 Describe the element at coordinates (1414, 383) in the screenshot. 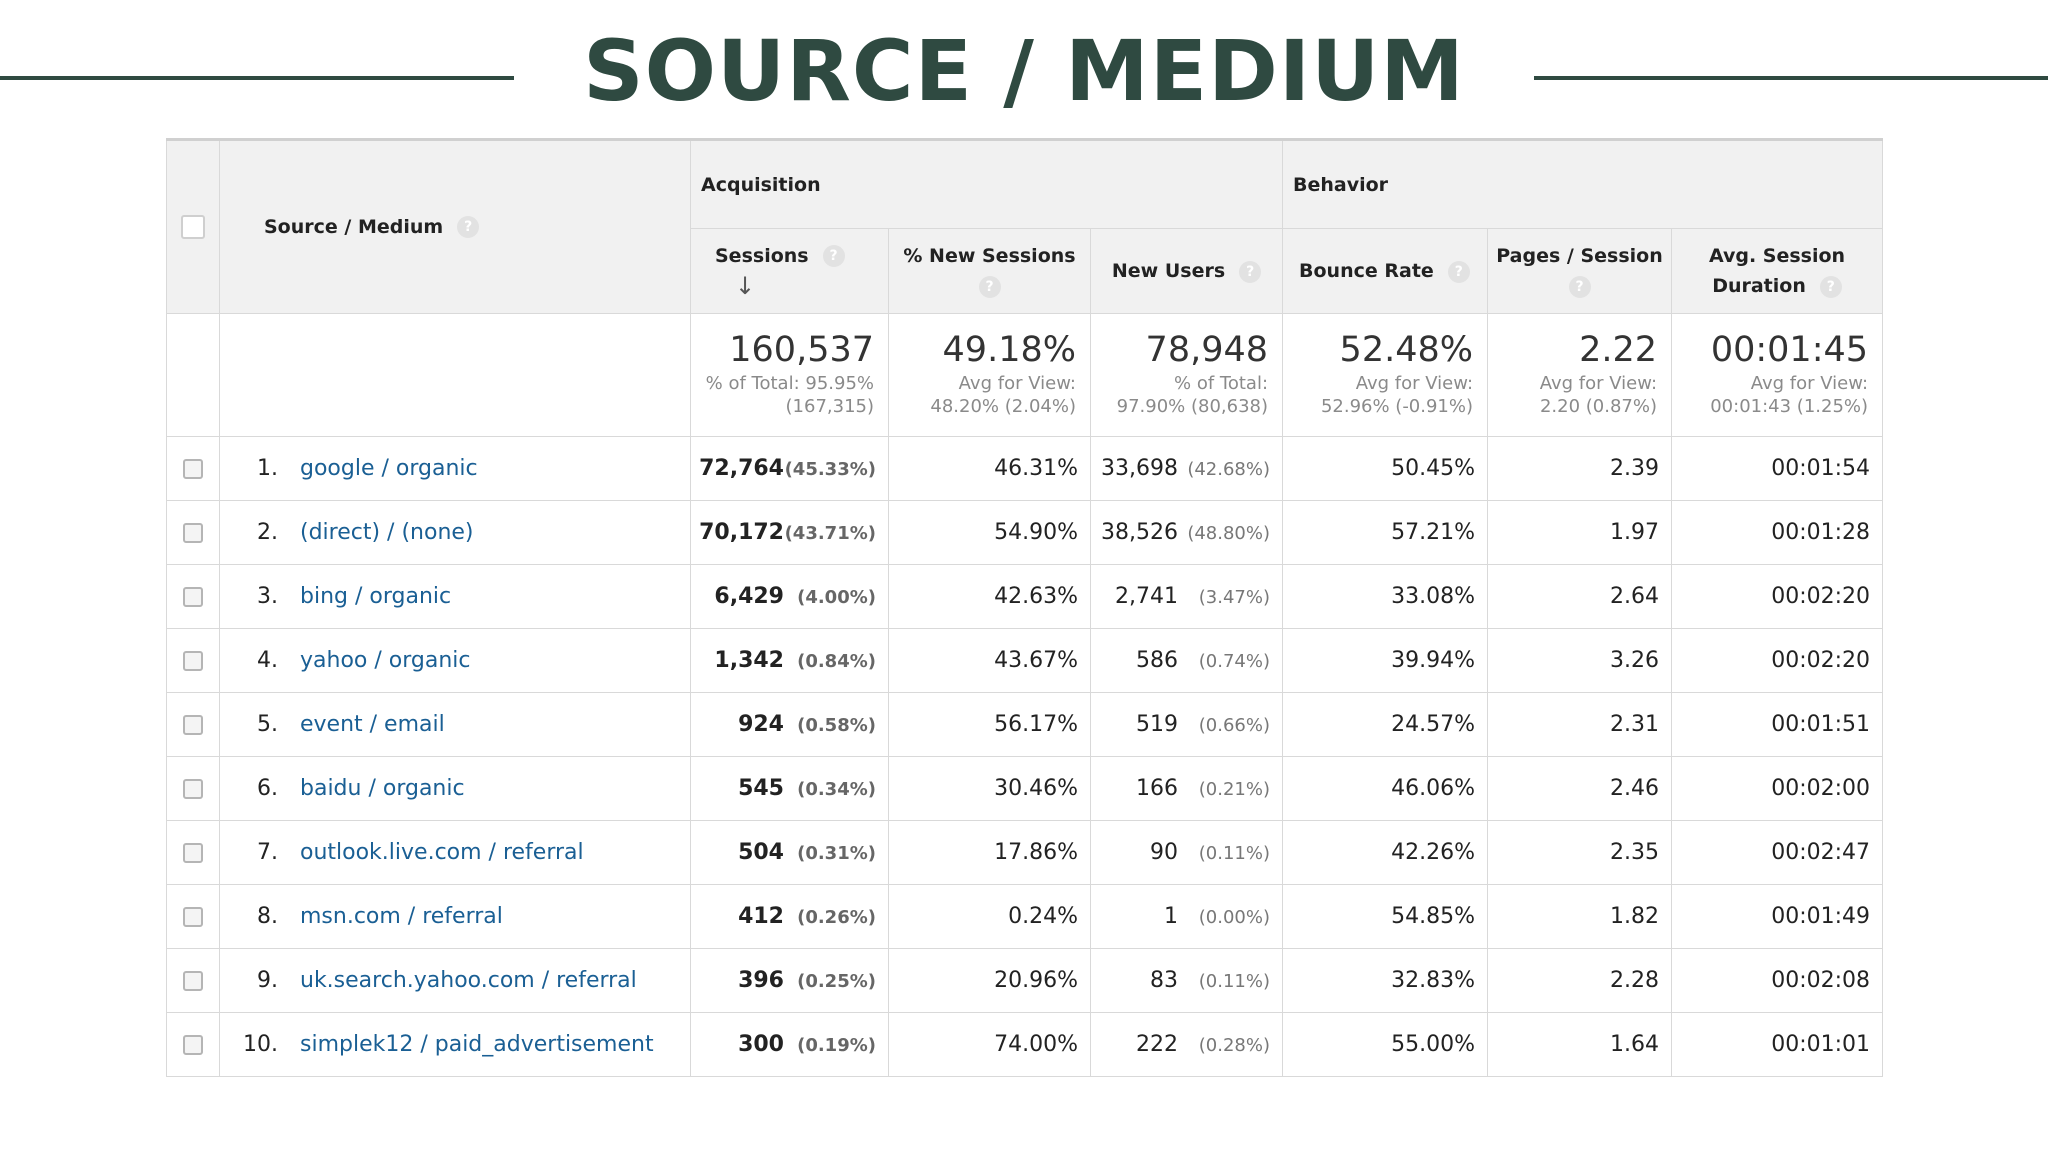

I see `totals-bounce-rate-sub: Avg for View:` at that location.